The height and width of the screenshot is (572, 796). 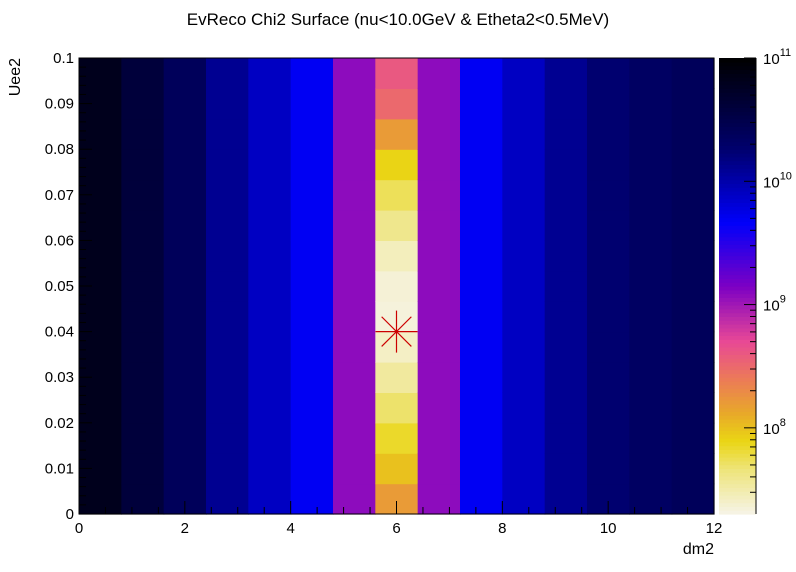 I want to click on marker-stroke, so click(x=396, y=331).